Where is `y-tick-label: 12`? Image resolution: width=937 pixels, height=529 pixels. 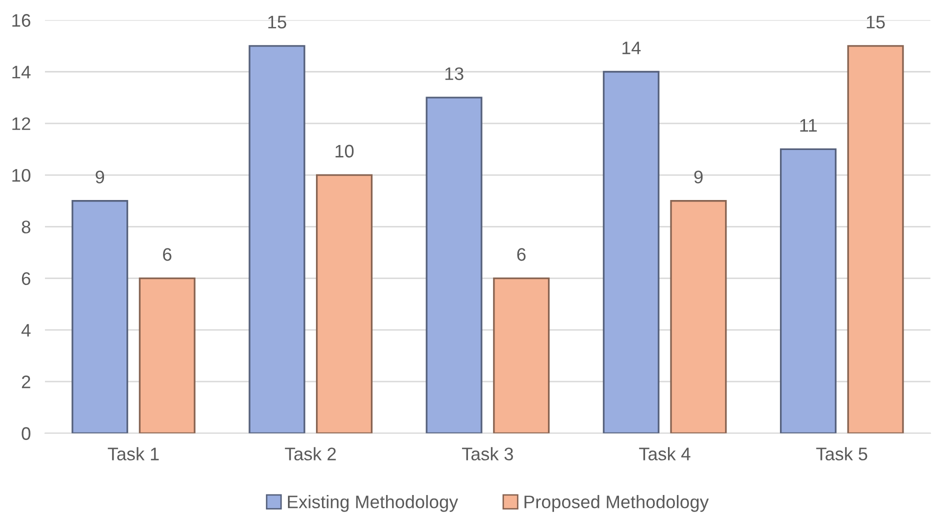 y-tick-label: 12 is located at coordinates (21, 123).